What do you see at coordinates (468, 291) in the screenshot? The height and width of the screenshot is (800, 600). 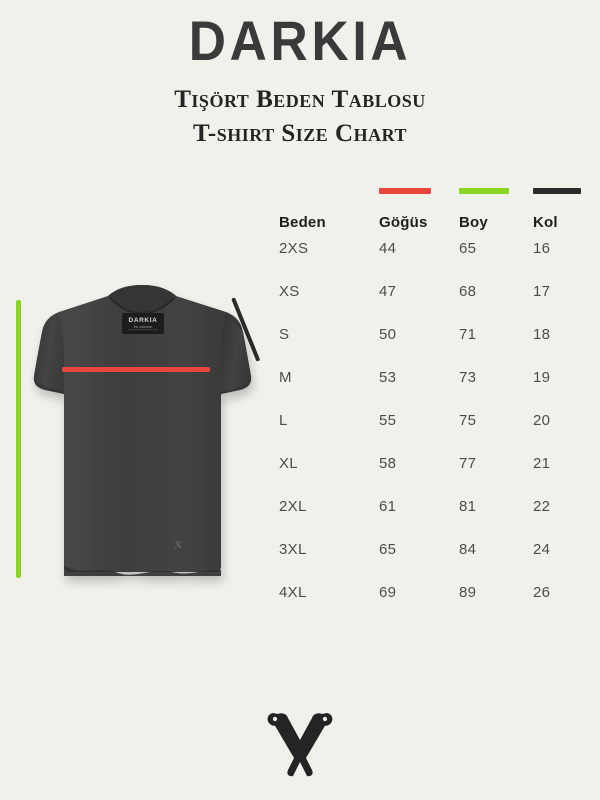 I see `cell-length: 68` at bounding box center [468, 291].